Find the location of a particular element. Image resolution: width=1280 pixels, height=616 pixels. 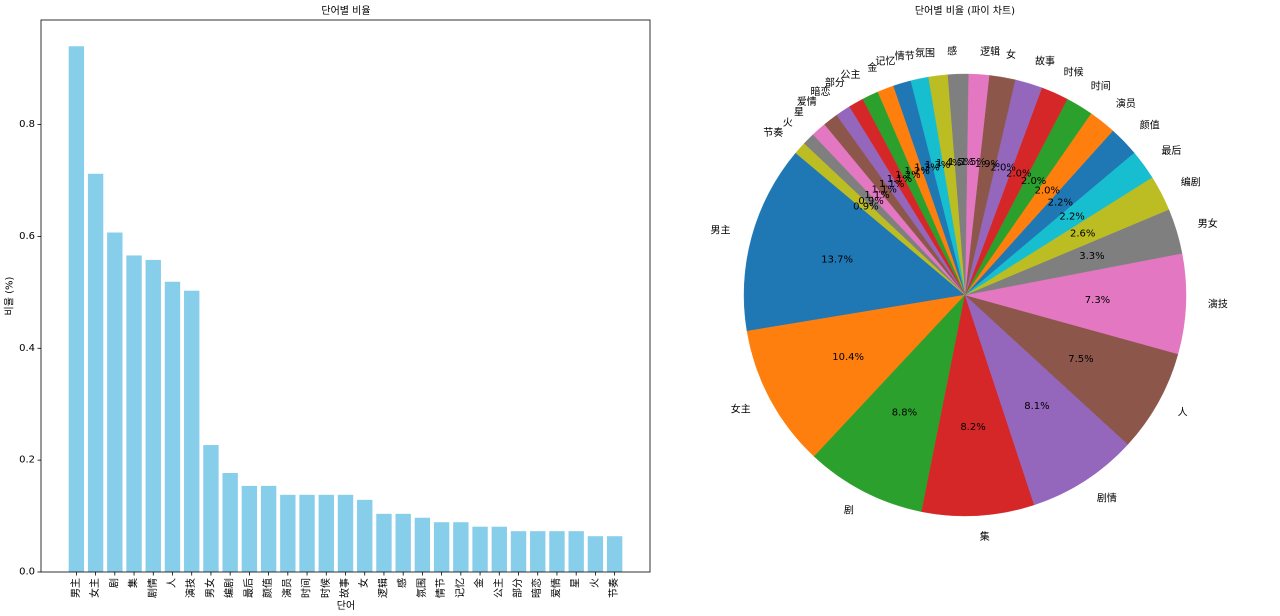

y-tick-label: 0.0 is located at coordinates (27, 572).